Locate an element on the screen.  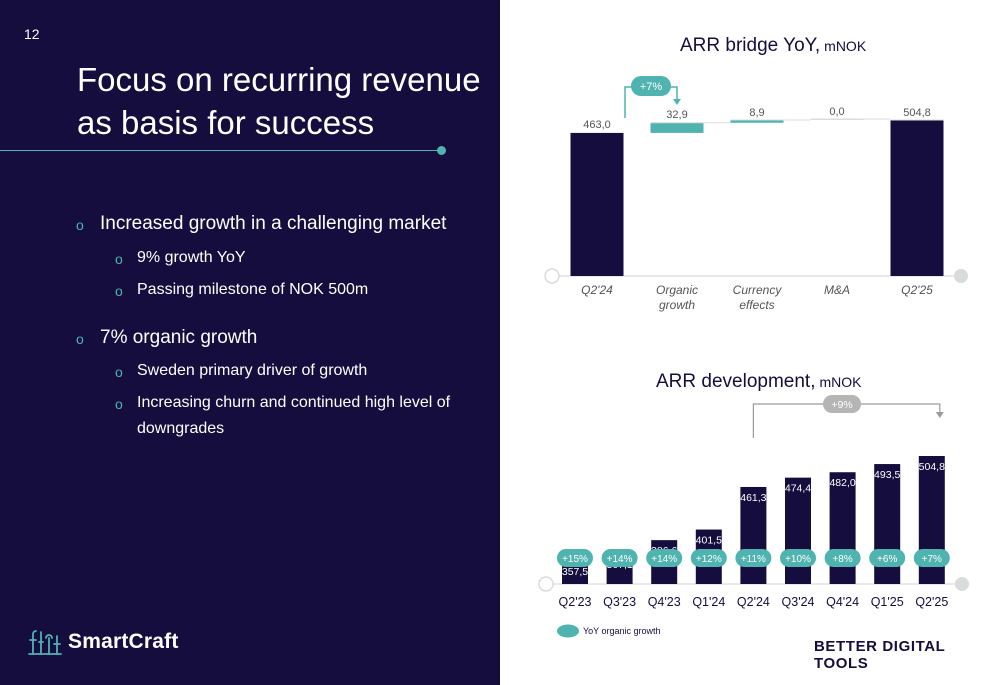
development-value-label: 357,5 is located at coordinates (575, 572).